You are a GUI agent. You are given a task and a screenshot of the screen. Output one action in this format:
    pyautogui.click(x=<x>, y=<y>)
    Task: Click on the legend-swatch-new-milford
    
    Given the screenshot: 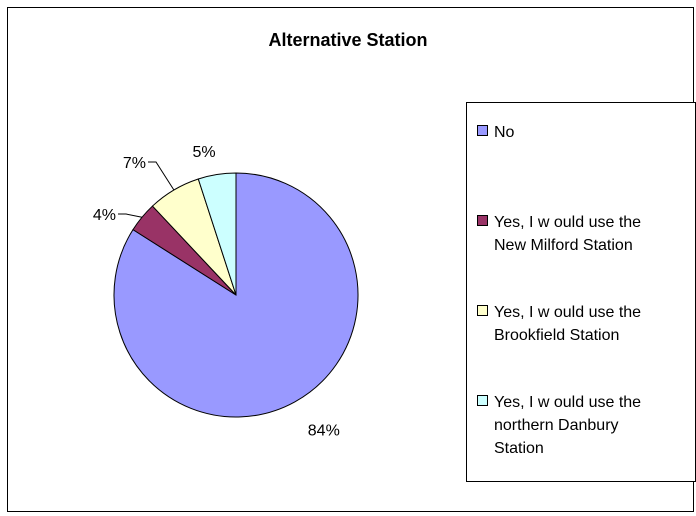 What is the action you would take?
    pyautogui.click(x=482, y=220)
    